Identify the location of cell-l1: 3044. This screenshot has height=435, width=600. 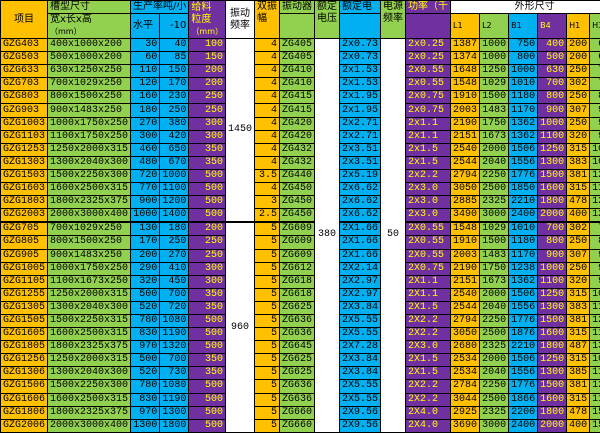
(465, 399).